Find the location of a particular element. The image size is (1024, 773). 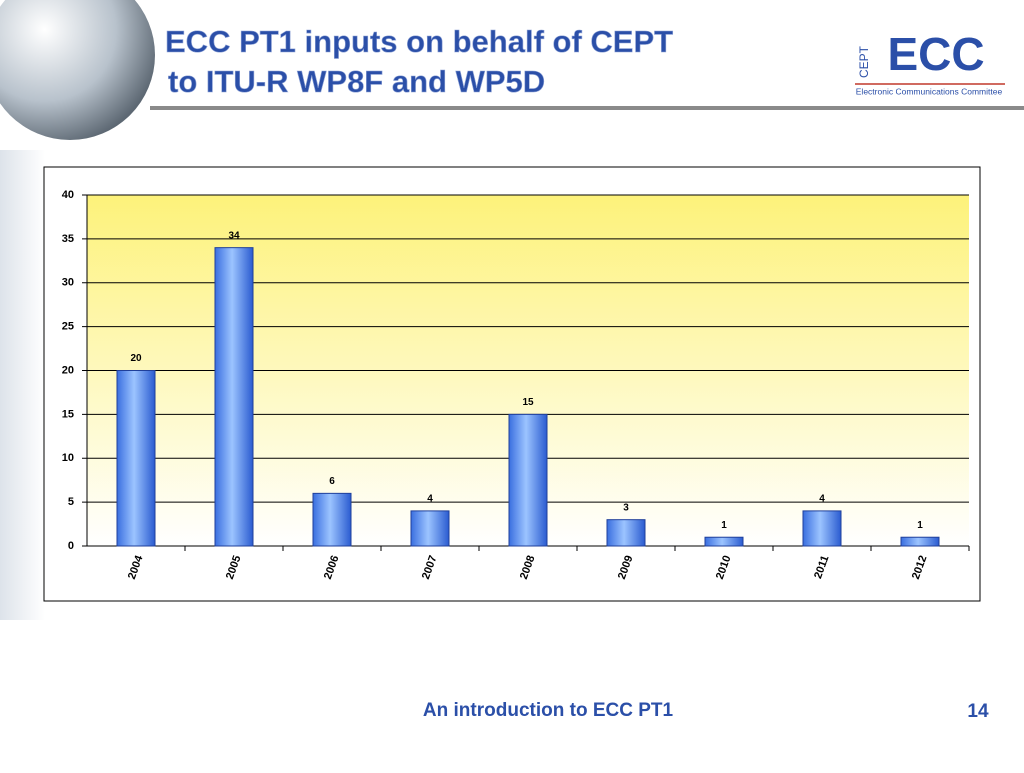

y-tick-label: 5 is located at coordinates (71, 502).